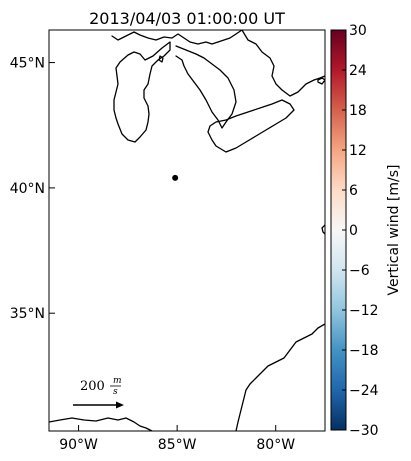  Describe the element at coordinates (394, 230) in the screenshot. I see `colorbar-label: Vertical wind [m/s]` at that location.